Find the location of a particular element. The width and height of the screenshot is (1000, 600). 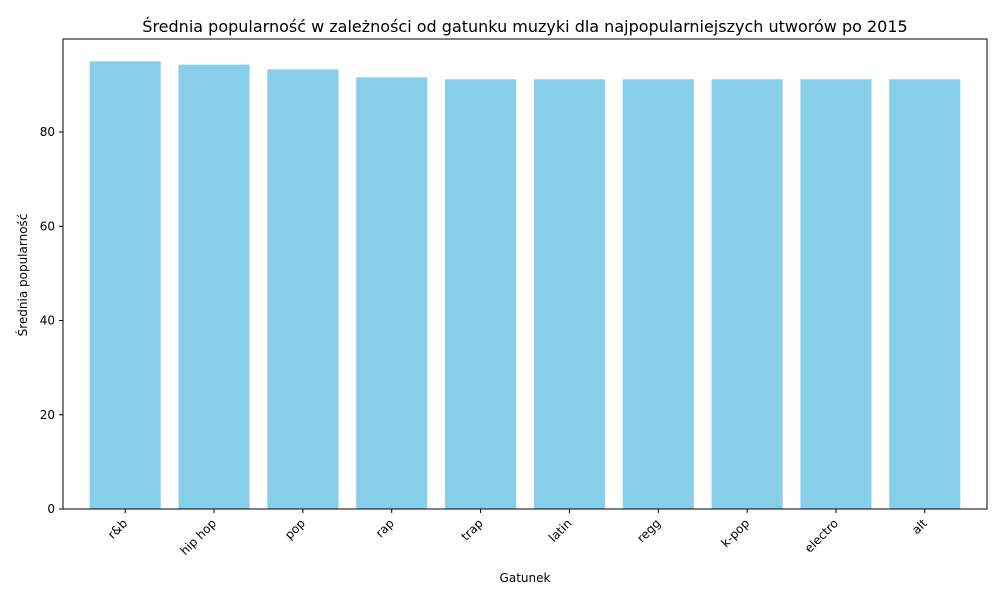

x-tick-label: rap is located at coordinates (385, 528).